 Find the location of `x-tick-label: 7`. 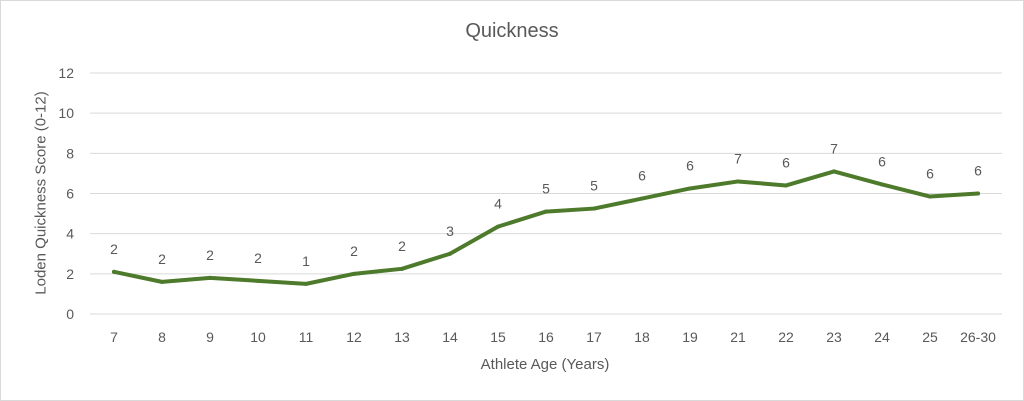

x-tick-label: 7 is located at coordinates (114, 337).